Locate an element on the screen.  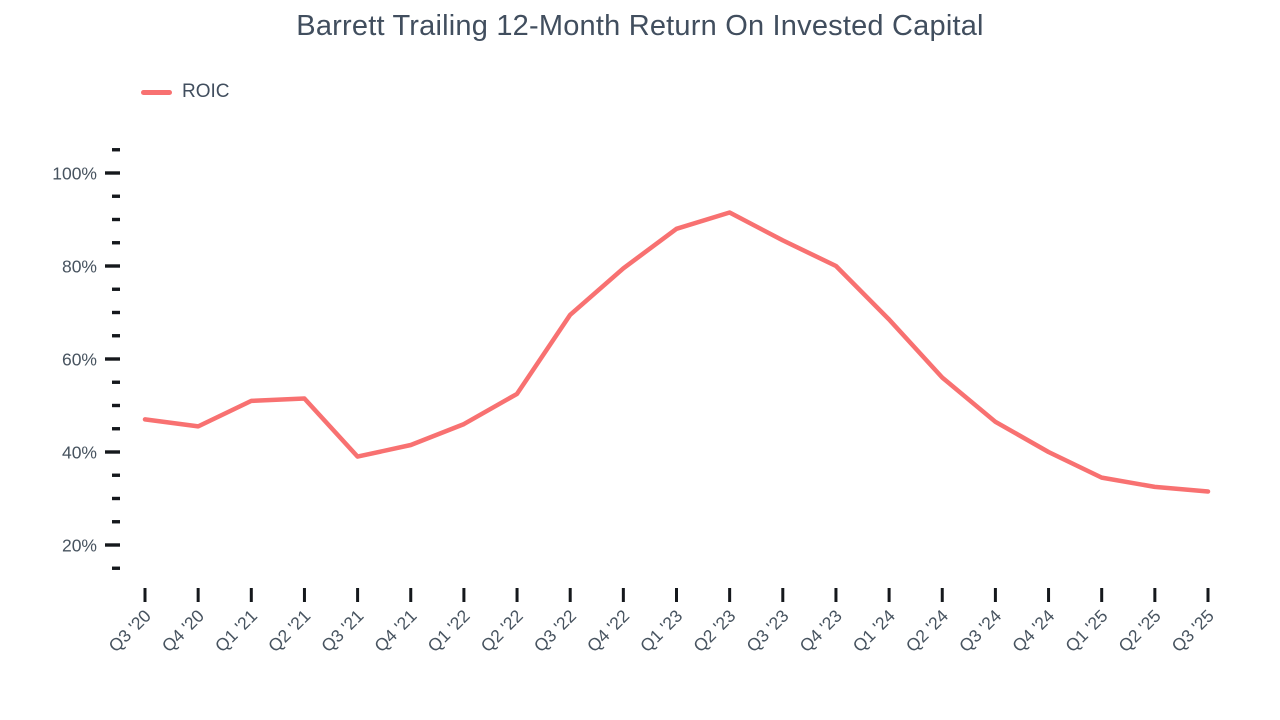
x-axis-label: Q3 '21 is located at coordinates (342, 631).